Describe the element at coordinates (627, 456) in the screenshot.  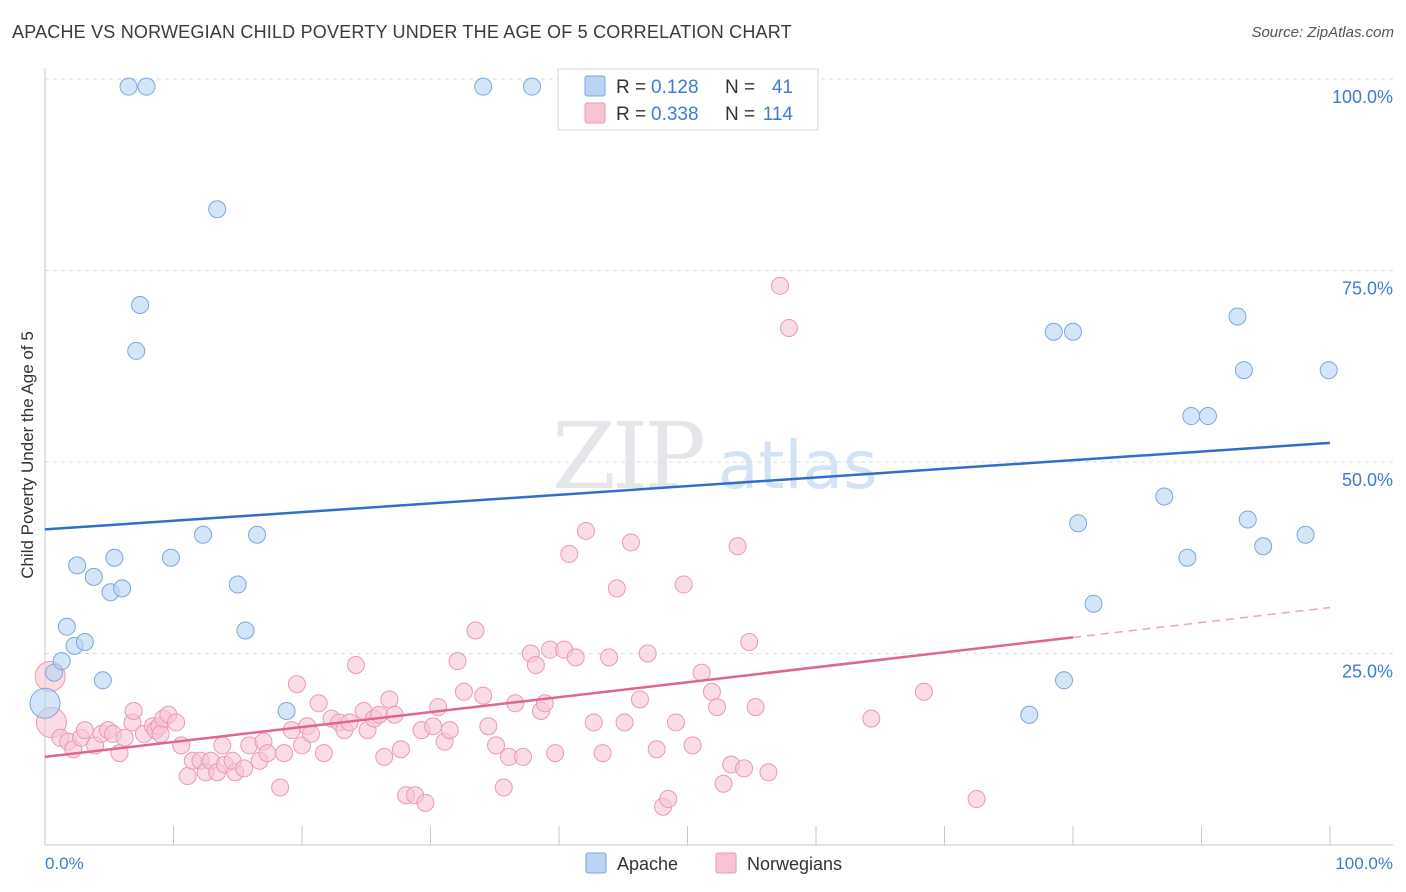
I see `watermark-zip: ZIP` at that location.